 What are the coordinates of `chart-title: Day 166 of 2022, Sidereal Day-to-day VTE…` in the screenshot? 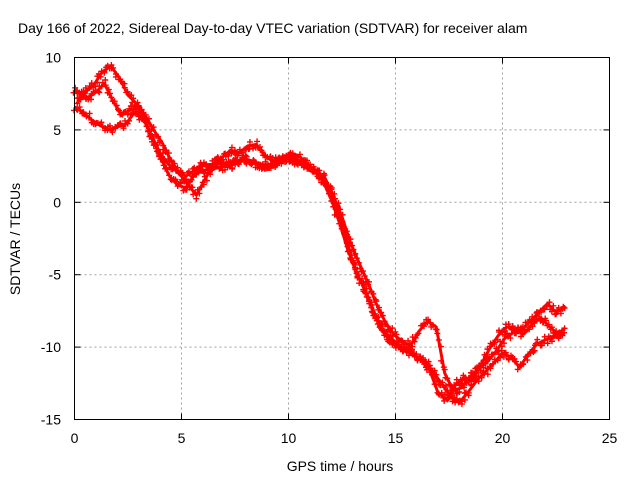 It's located at (272, 28).